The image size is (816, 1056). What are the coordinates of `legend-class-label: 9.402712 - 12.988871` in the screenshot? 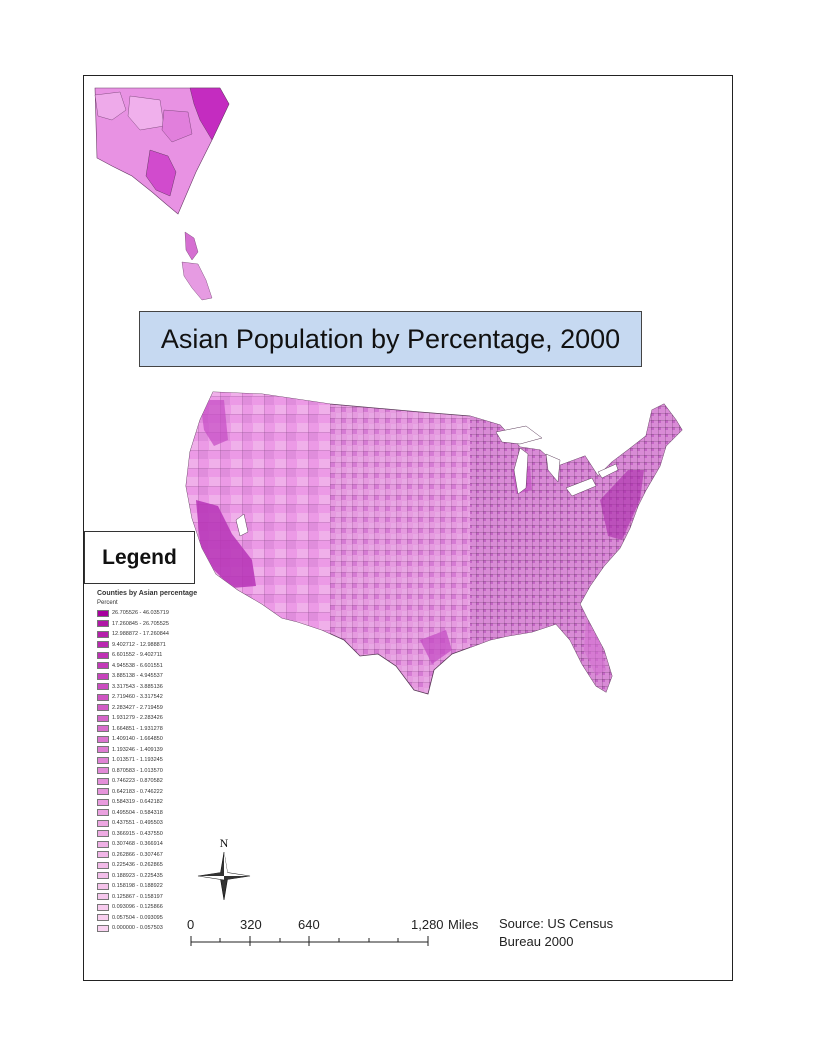 It's located at (139, 644).